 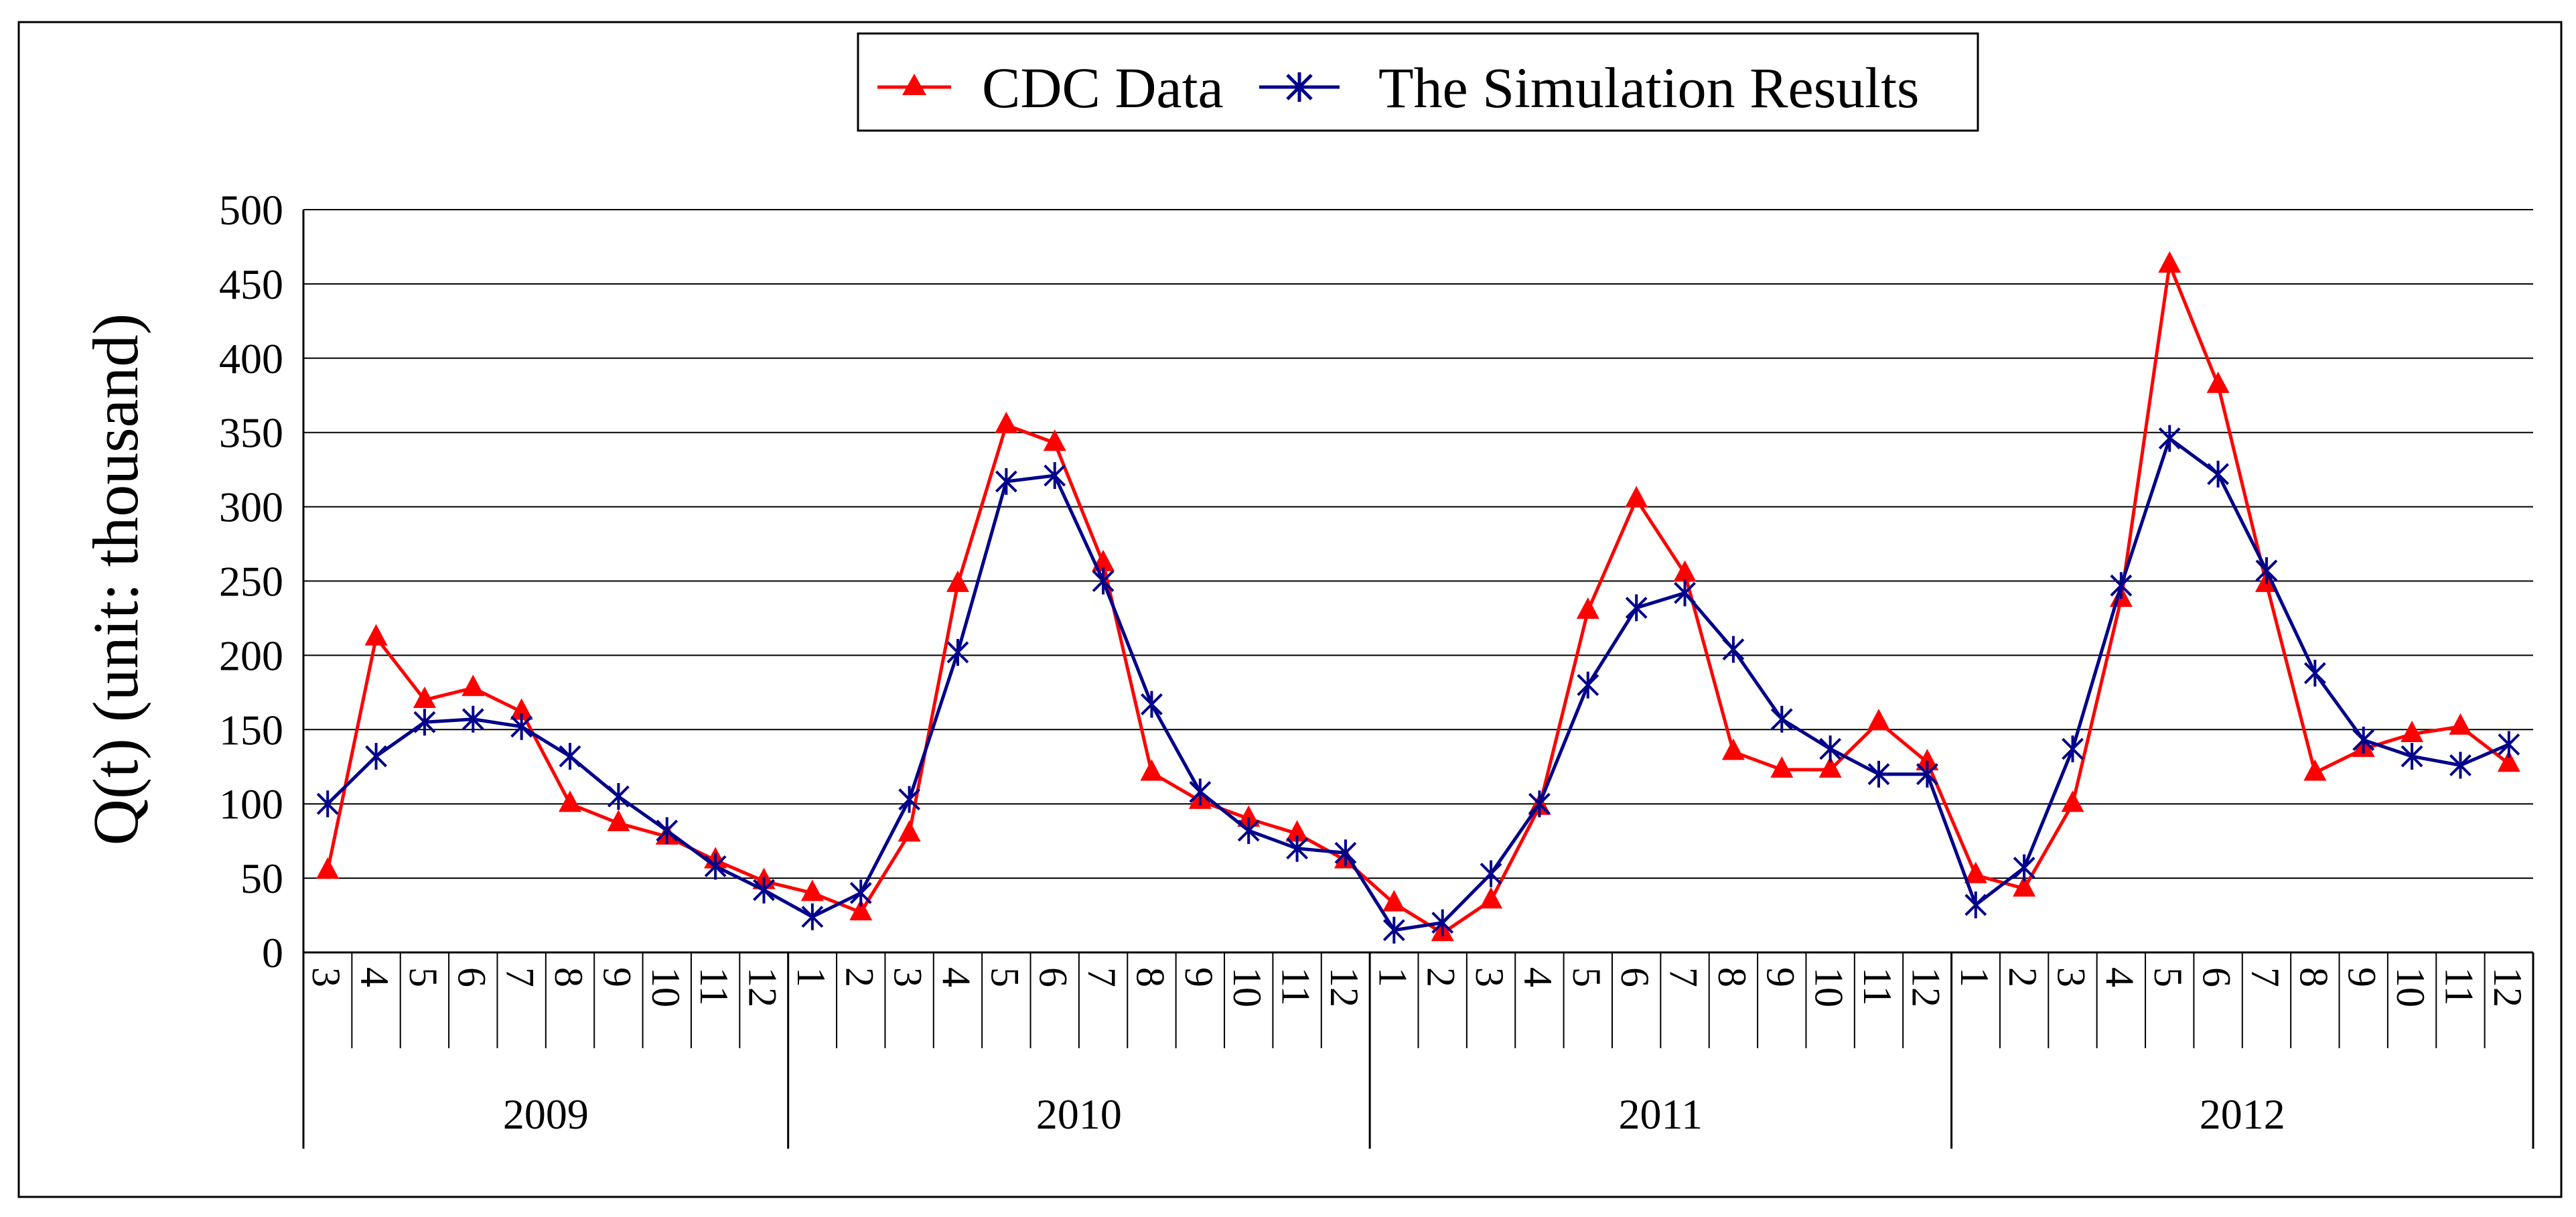 I want to click on legend-sim-label: The Simulation Results, so click(x=1648, y=88).